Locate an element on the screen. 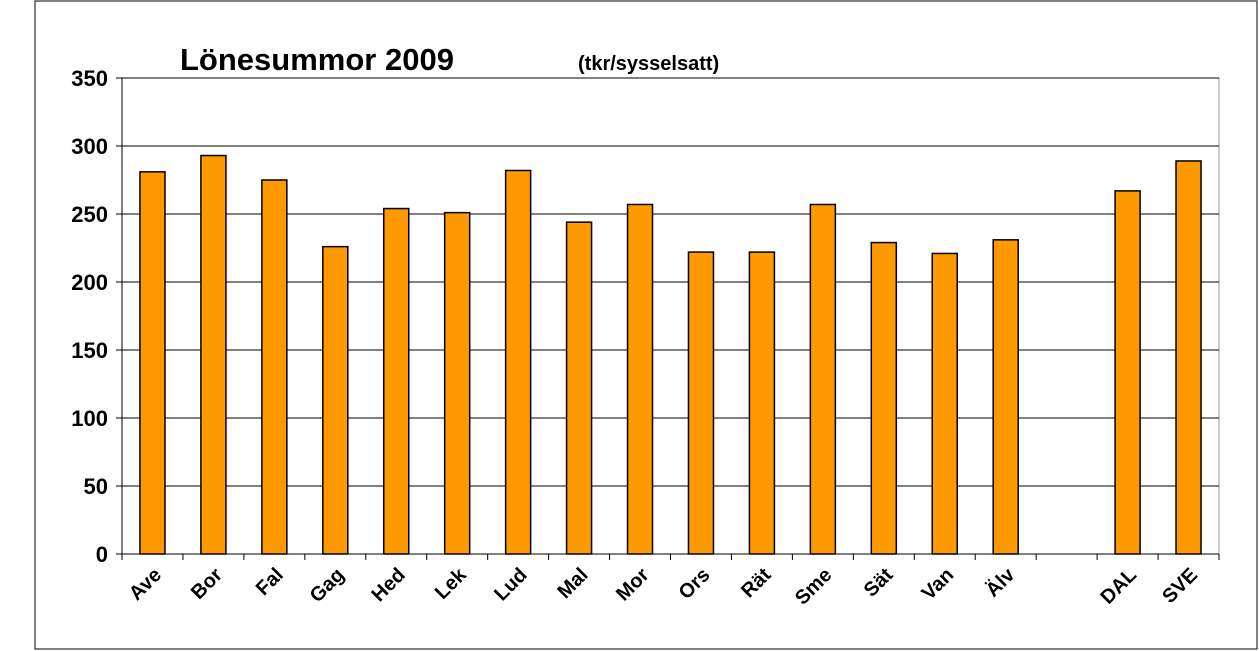 The width and height of the screenshot is (1259, 651). y-tick-label: 250 is located at coordinates (89, 214).